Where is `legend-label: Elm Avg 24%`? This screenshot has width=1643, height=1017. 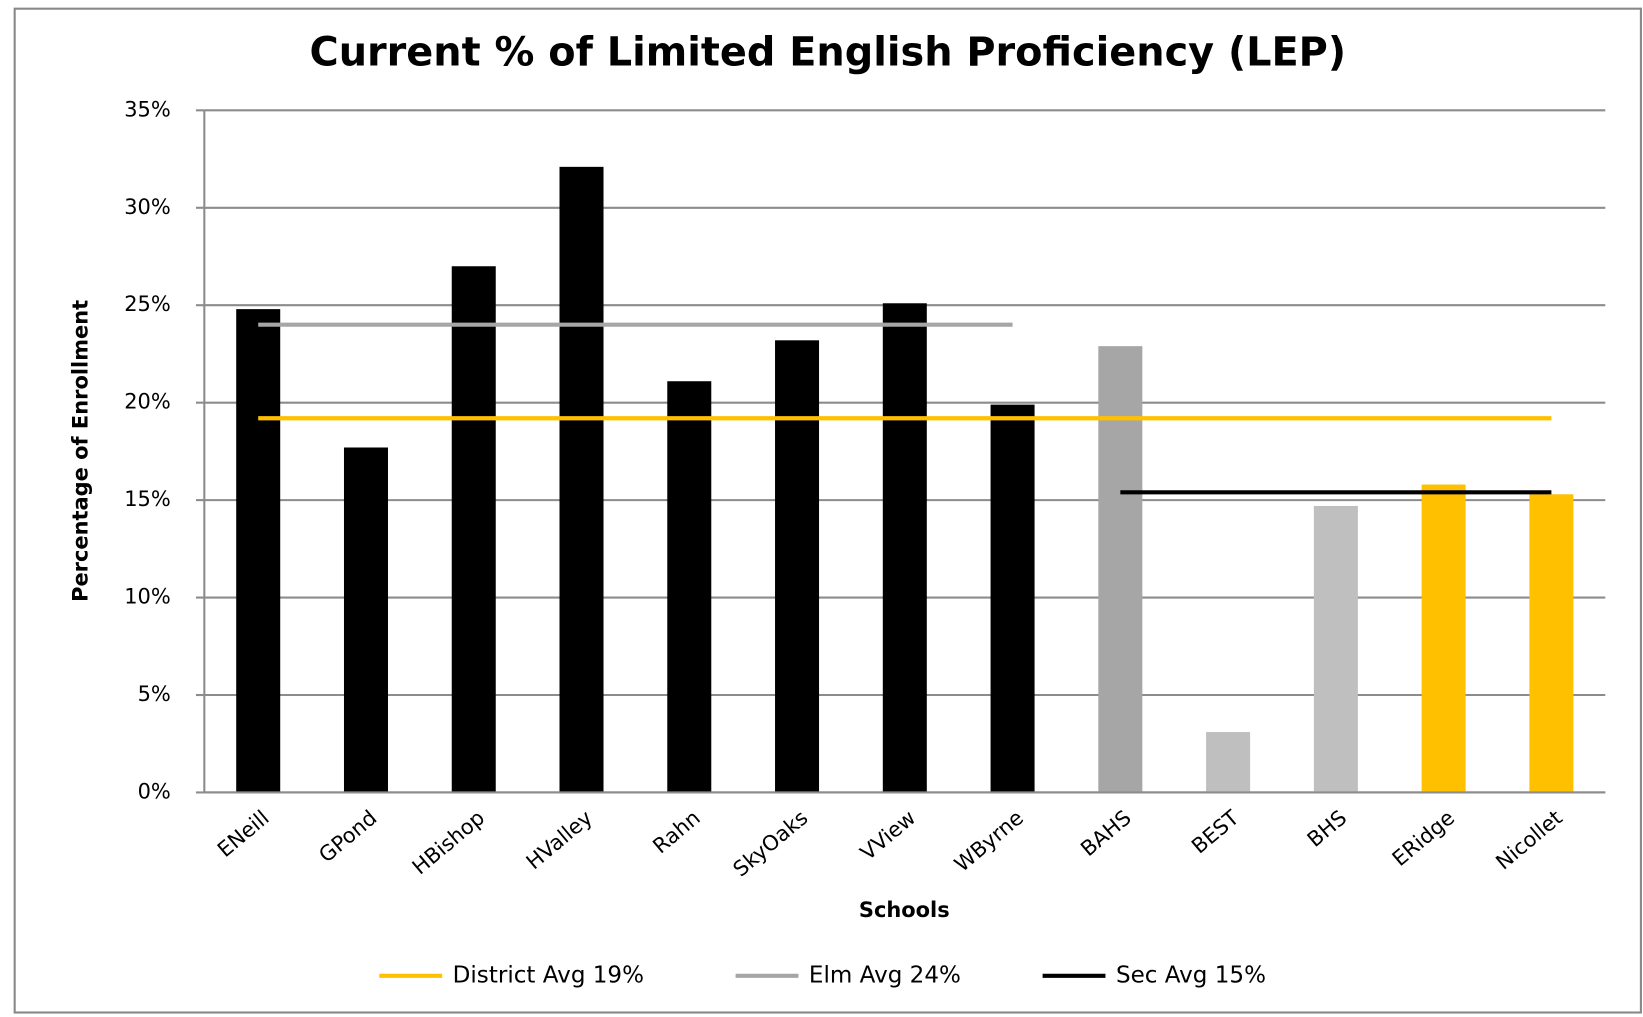
legend-label: Elm Avg 24% is located at coordinates (885, 975).